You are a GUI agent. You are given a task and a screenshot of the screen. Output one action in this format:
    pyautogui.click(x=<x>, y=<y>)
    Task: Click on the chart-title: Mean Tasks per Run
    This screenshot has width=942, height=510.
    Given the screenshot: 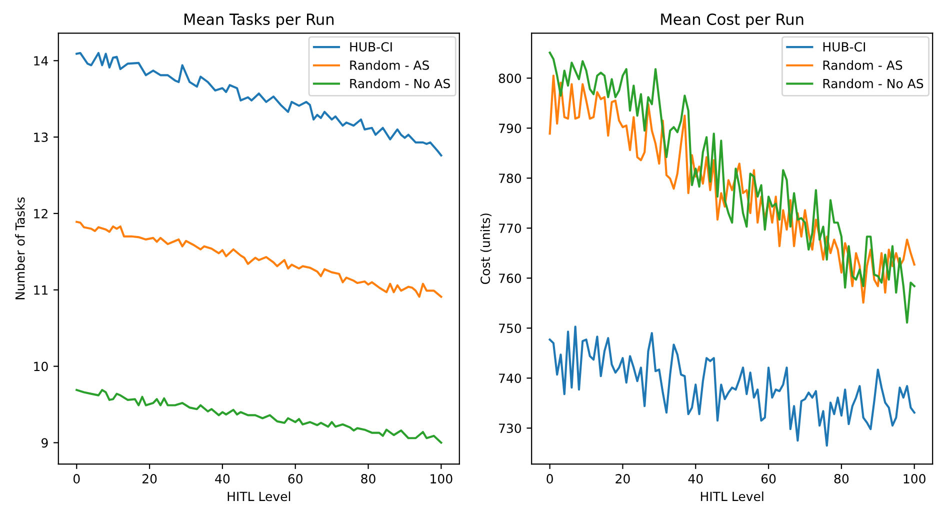 What is the action you would take?
    pyautogui.click(x=259, y=20)
    